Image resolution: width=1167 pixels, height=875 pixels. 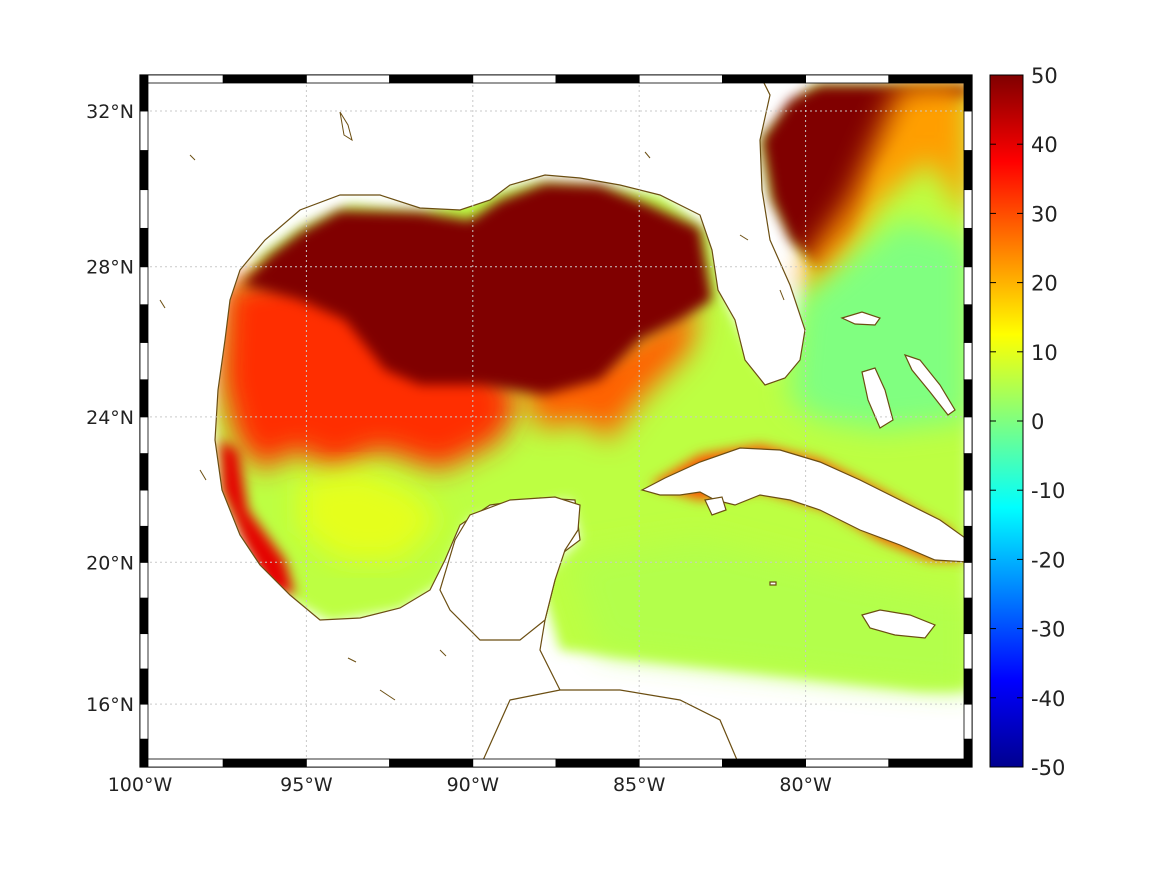 What do you see at coordinates (715, 506) in the screenshot?
I see `isla-juventud-land` at bounding box center [715, 506].